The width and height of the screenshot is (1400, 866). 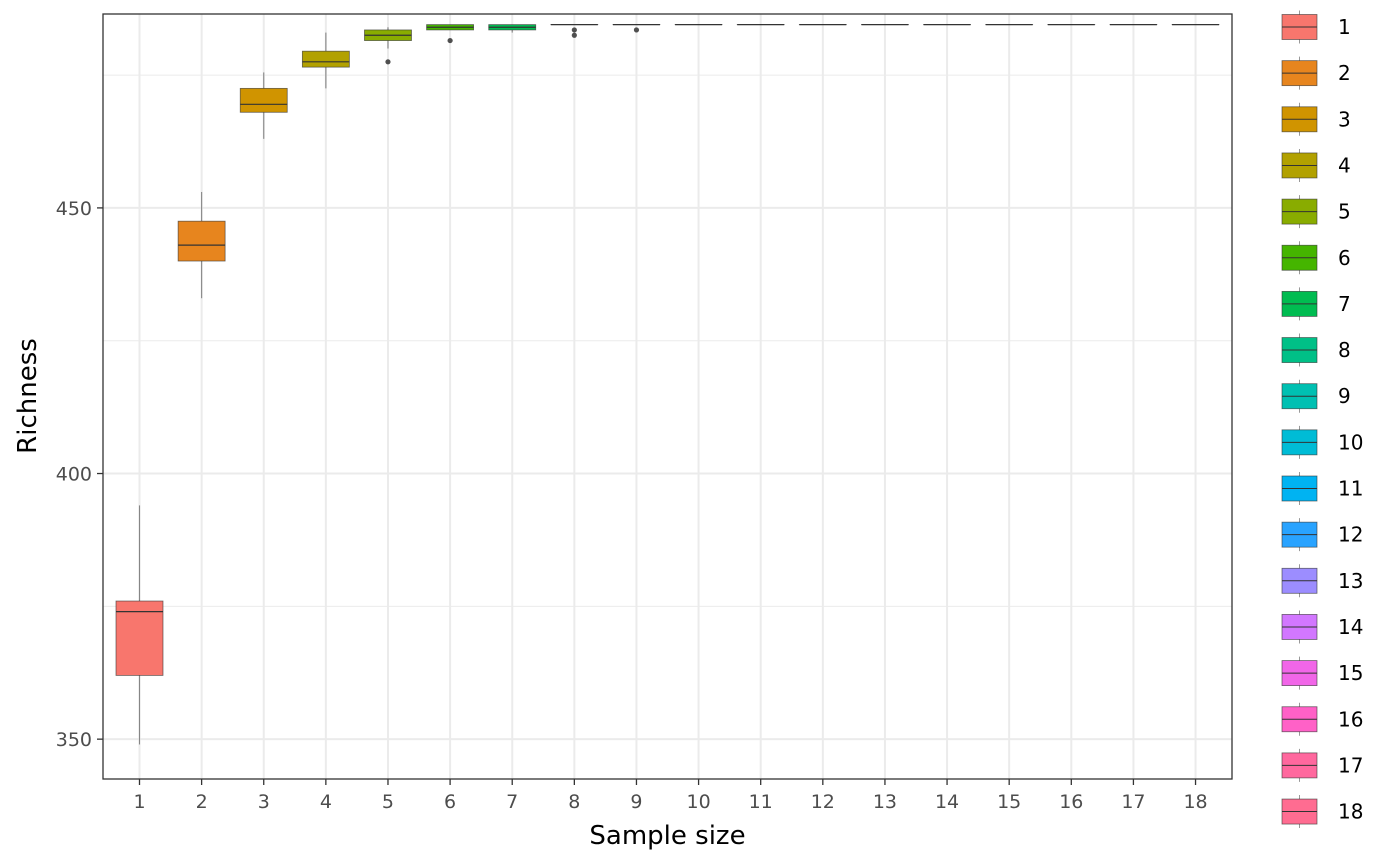 I want to click on x-tick-label: 14, so click(x=947, y=802).